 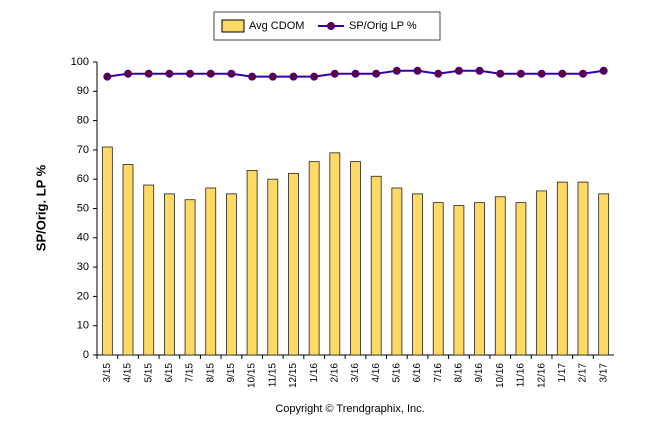 What do you see at coordinates (107, 373) in the screenshot?
I see `x-tick-label: 3/15` at bounding box center [107, 373].